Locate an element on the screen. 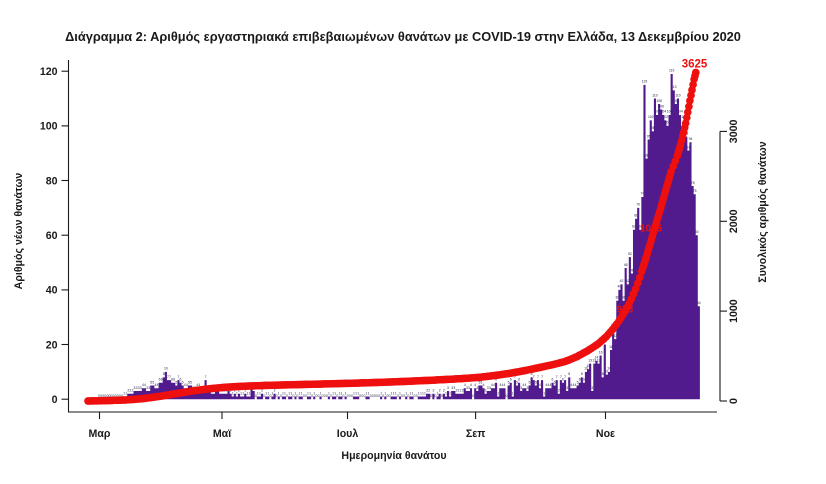 The width and height of the screenshot is (826, 484). svg-text: 106 is located at coordinates (661, 106).